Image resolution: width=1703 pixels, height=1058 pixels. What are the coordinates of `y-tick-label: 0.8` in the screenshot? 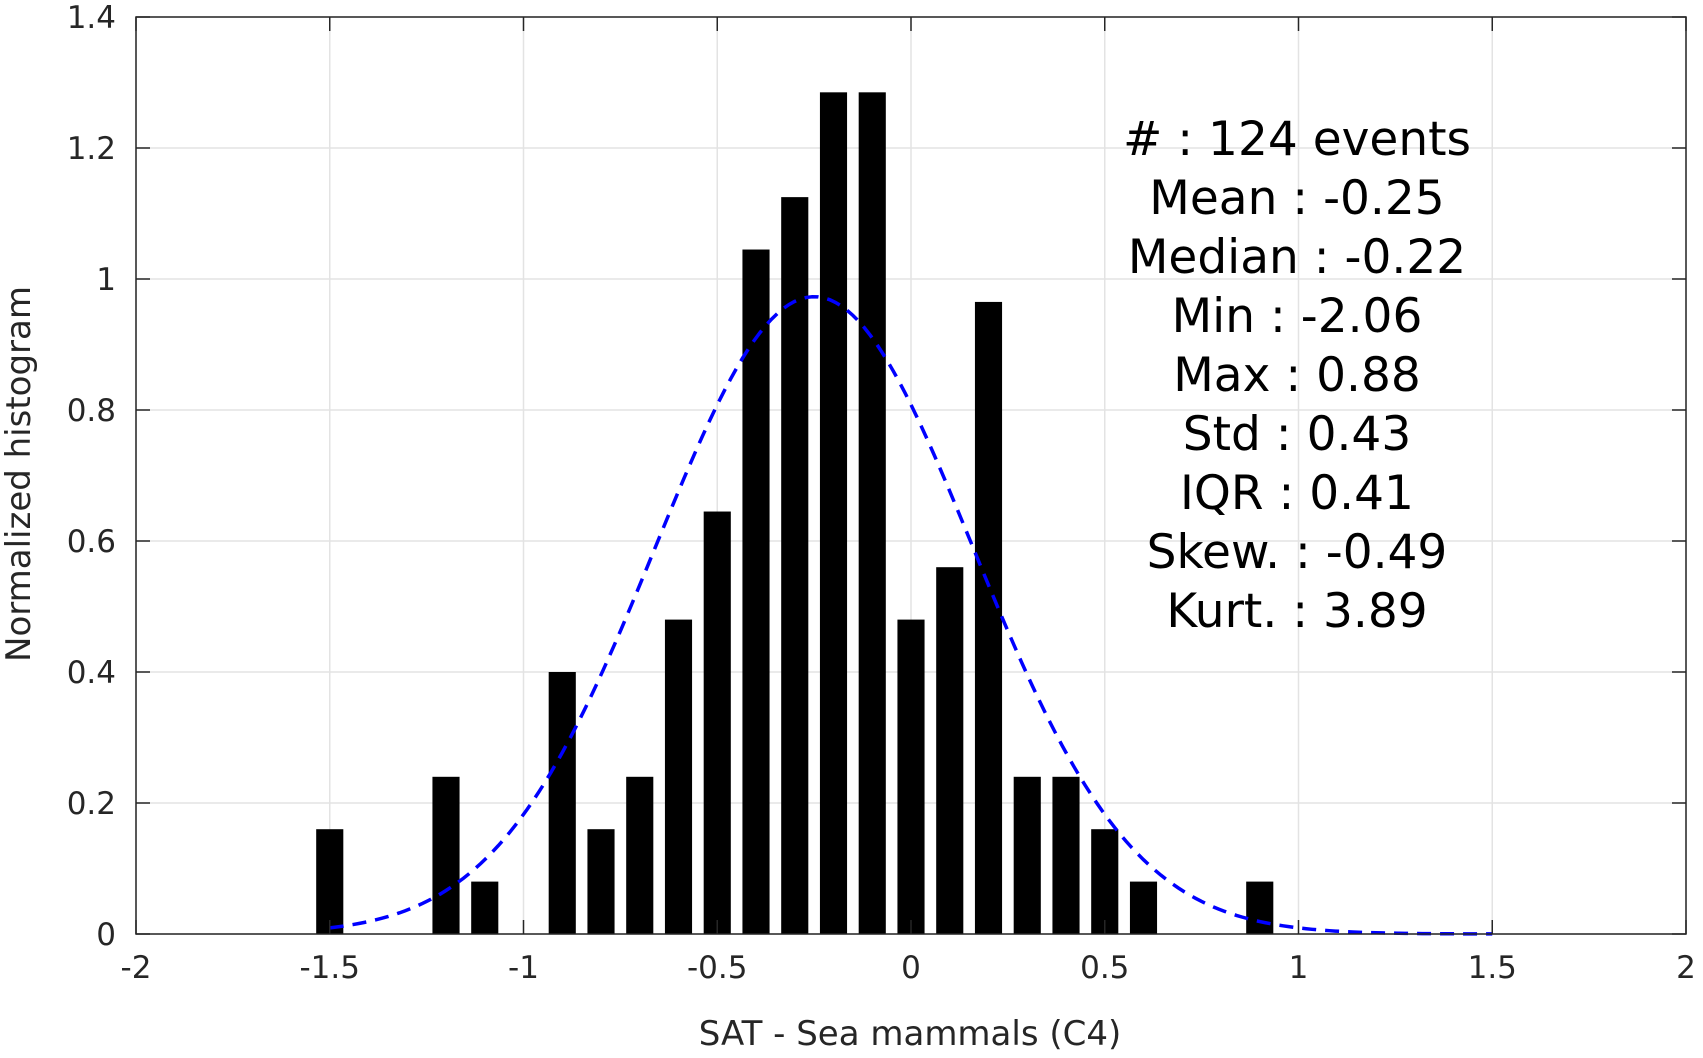 It's located at (91, 411).